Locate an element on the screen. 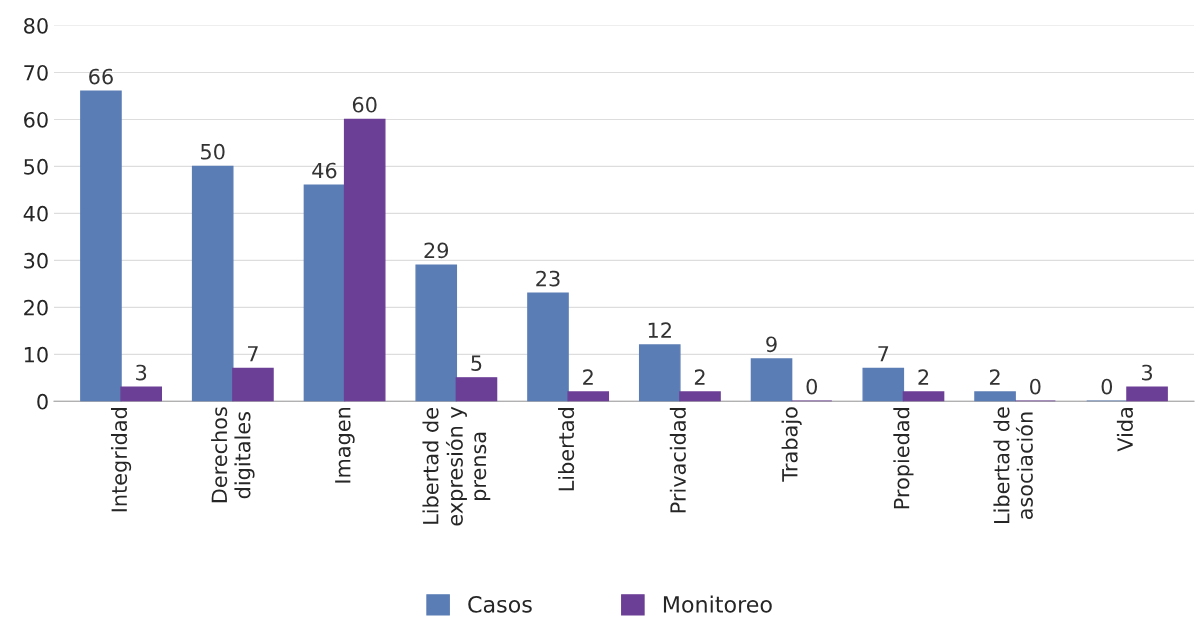  y-tick-label: 30 is located at coordinates (36, 260).